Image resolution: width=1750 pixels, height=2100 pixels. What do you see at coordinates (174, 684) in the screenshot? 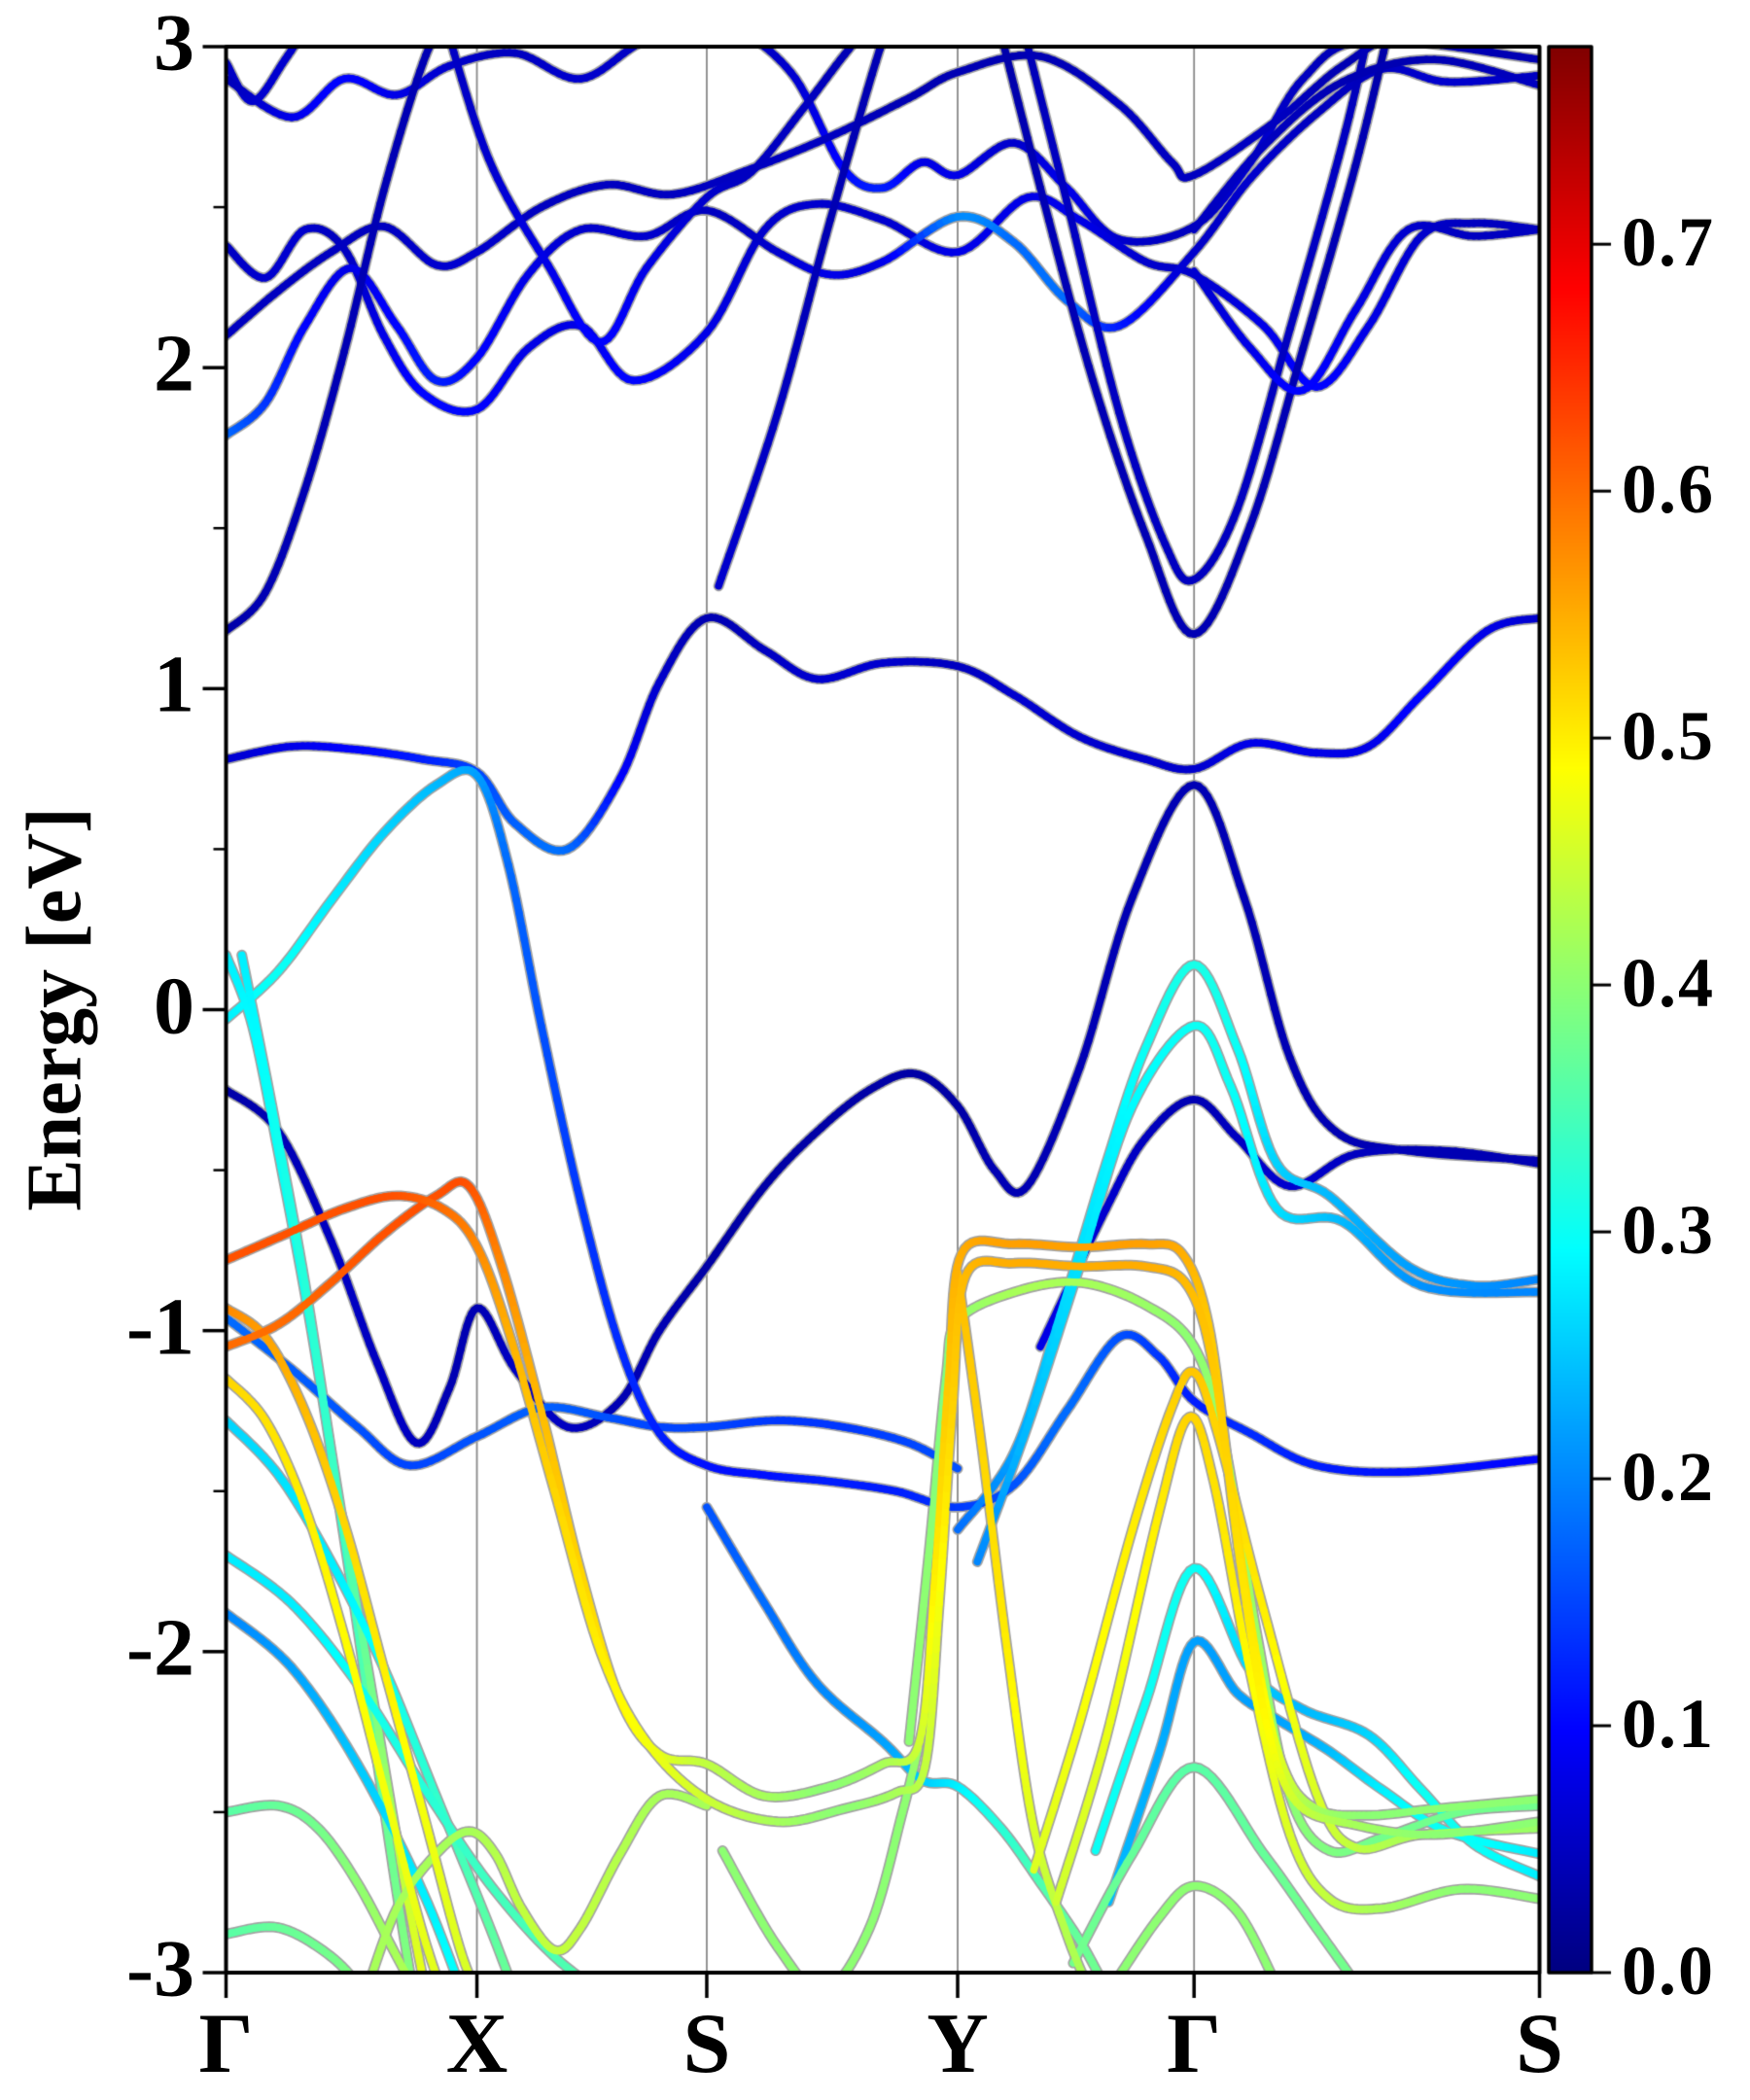
I see `y-tick-label: 1` at bounding box center [174, 684].